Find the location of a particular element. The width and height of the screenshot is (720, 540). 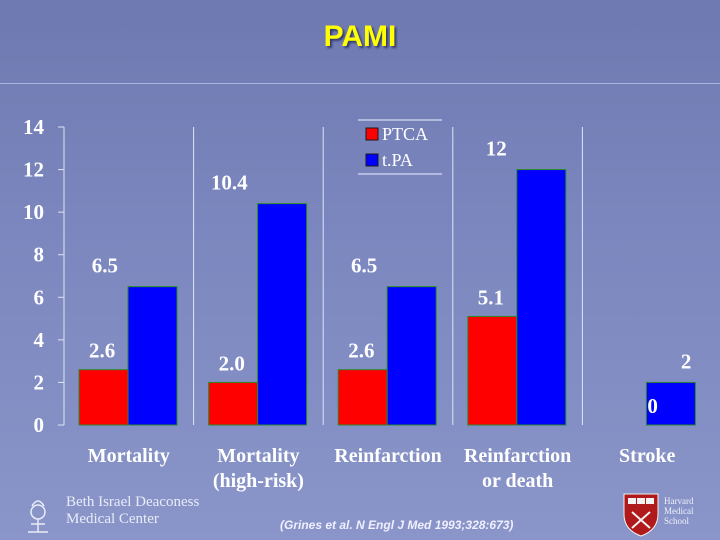

y-tick-label: 8 is located at coordinates (39, 255).